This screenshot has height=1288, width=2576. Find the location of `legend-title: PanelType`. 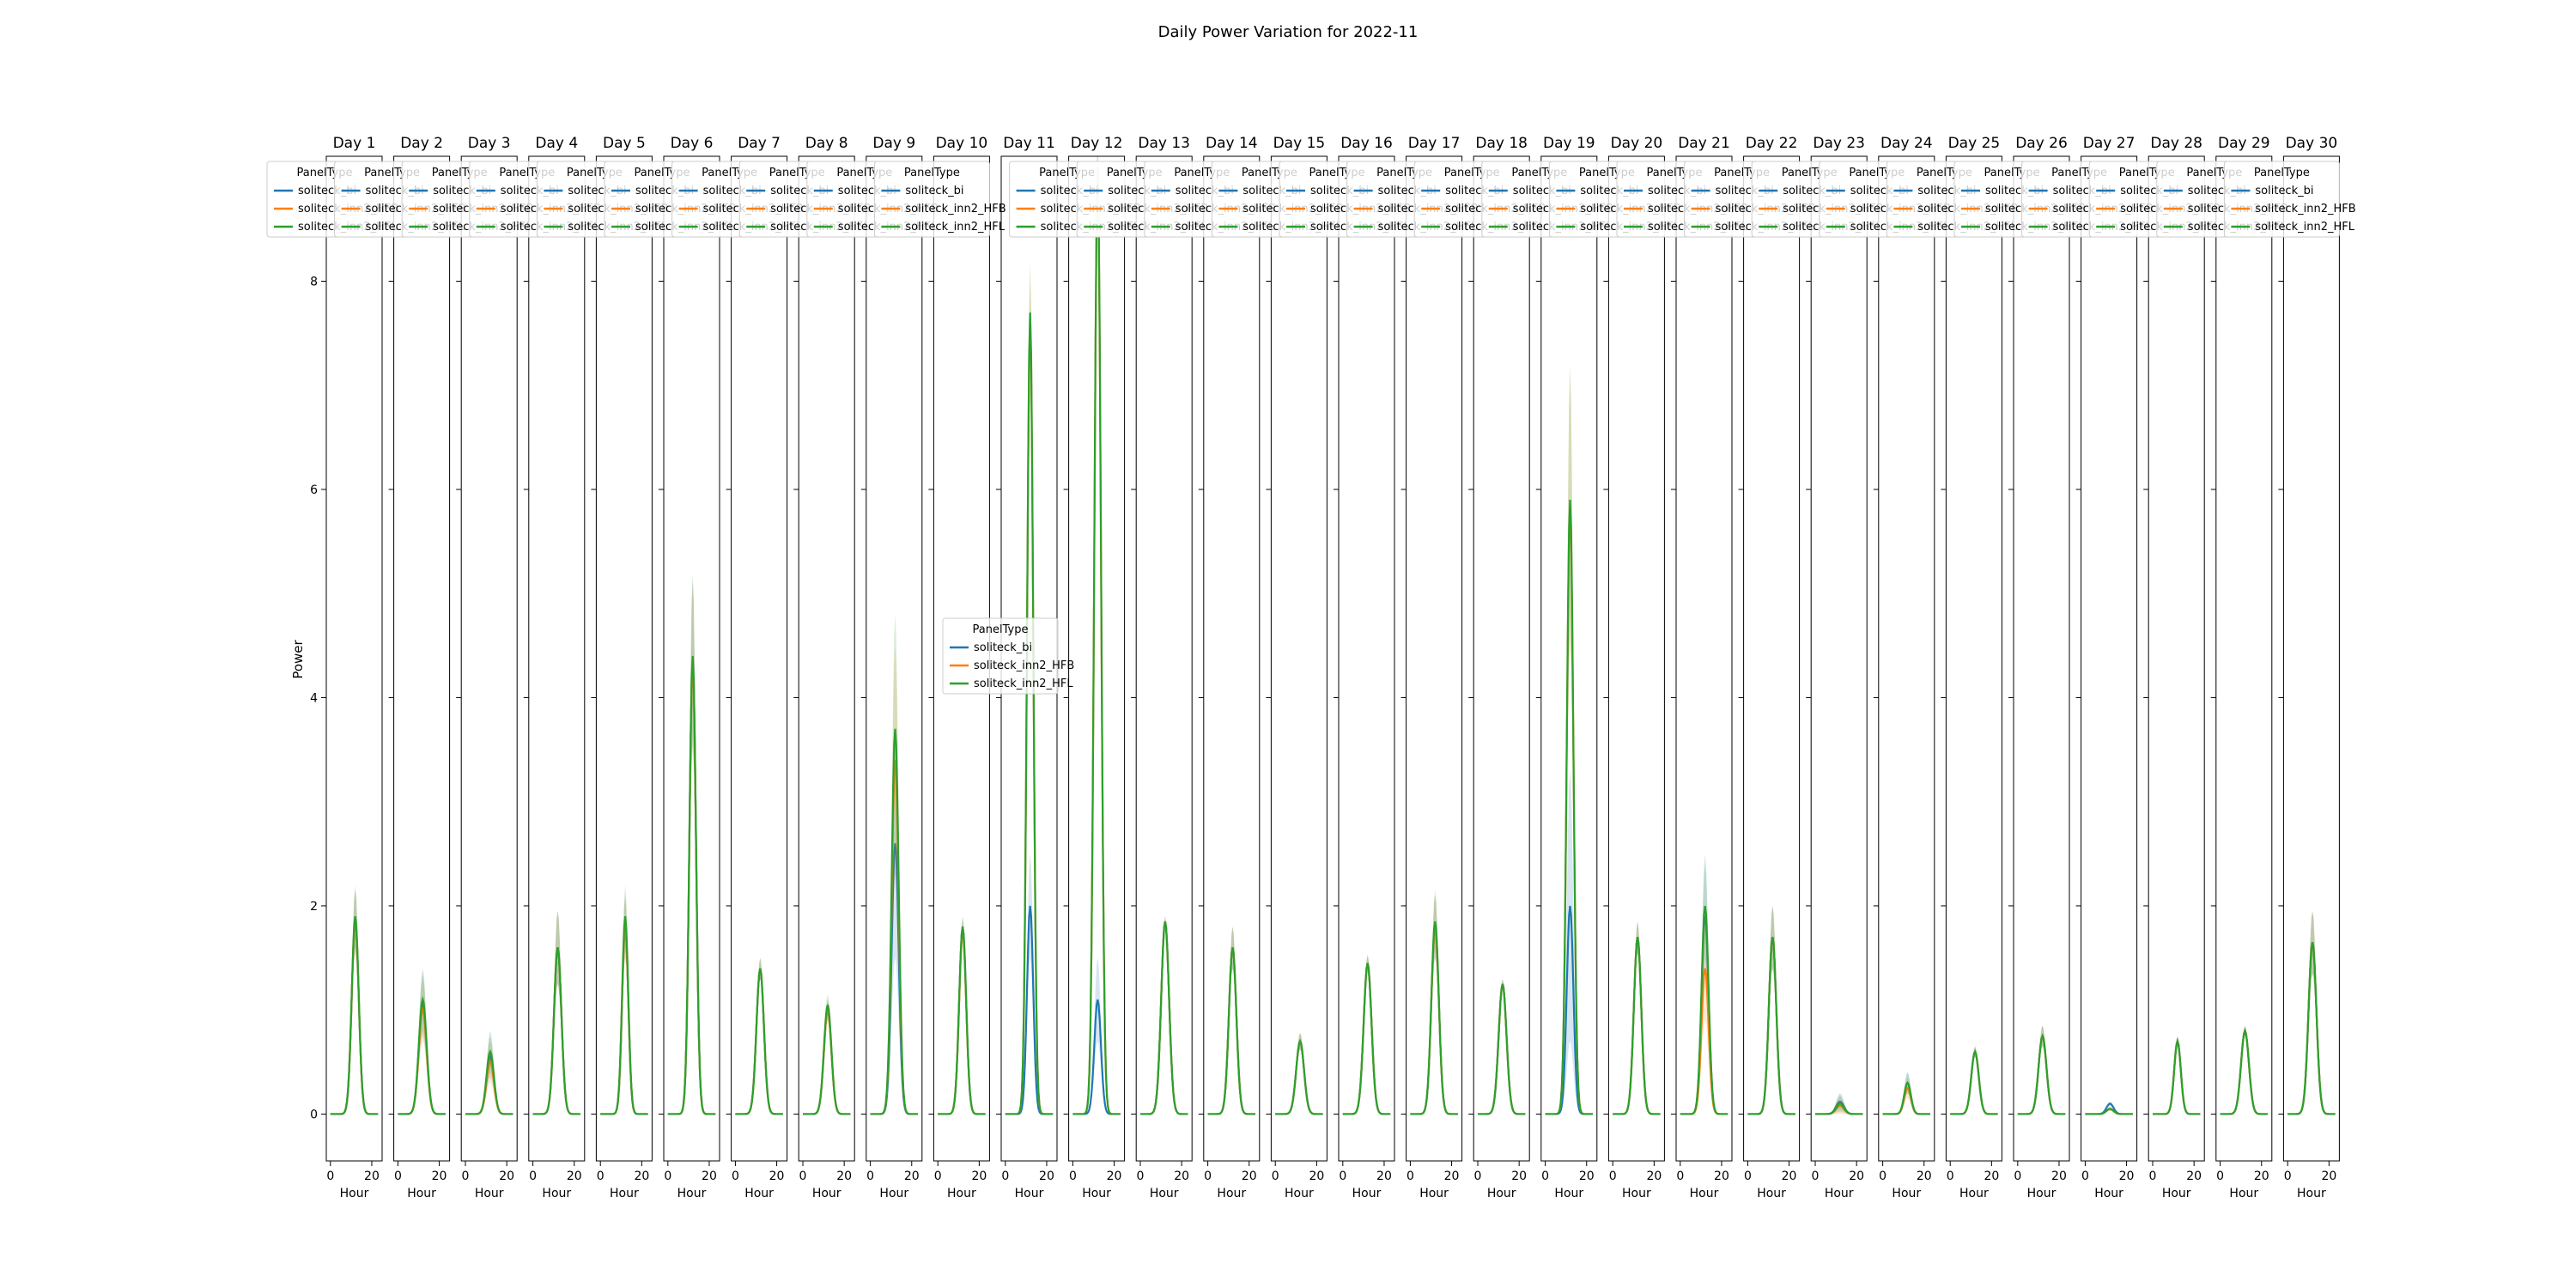

legend-title: PanelType is located at coordinates (1001, 629).